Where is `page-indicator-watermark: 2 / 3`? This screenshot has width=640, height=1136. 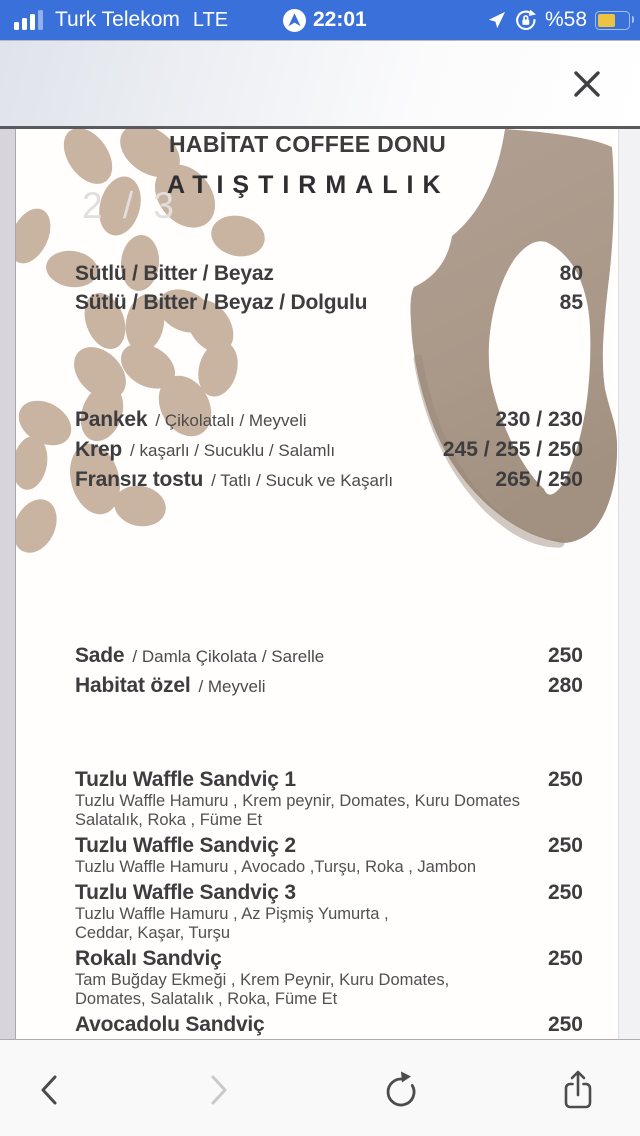 page-indicator-watermark: 2 / 3 is located at coordinates (130, 205).